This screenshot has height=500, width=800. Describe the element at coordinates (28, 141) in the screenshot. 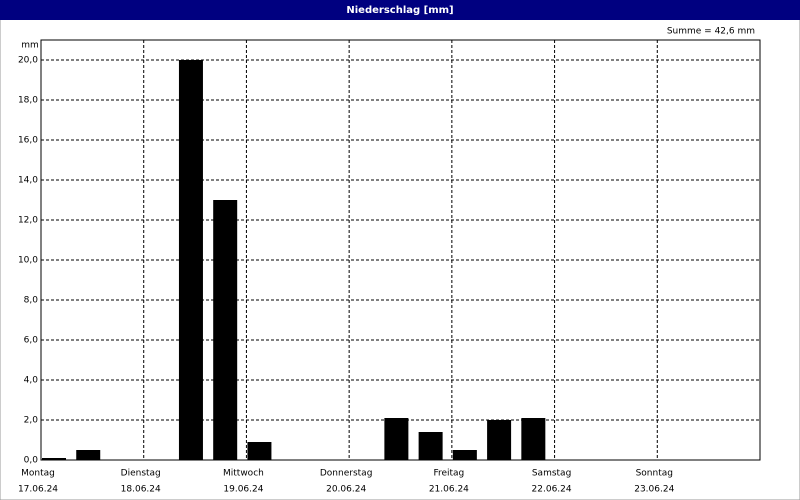

I see `y-tick-label: 16,0` at that location.